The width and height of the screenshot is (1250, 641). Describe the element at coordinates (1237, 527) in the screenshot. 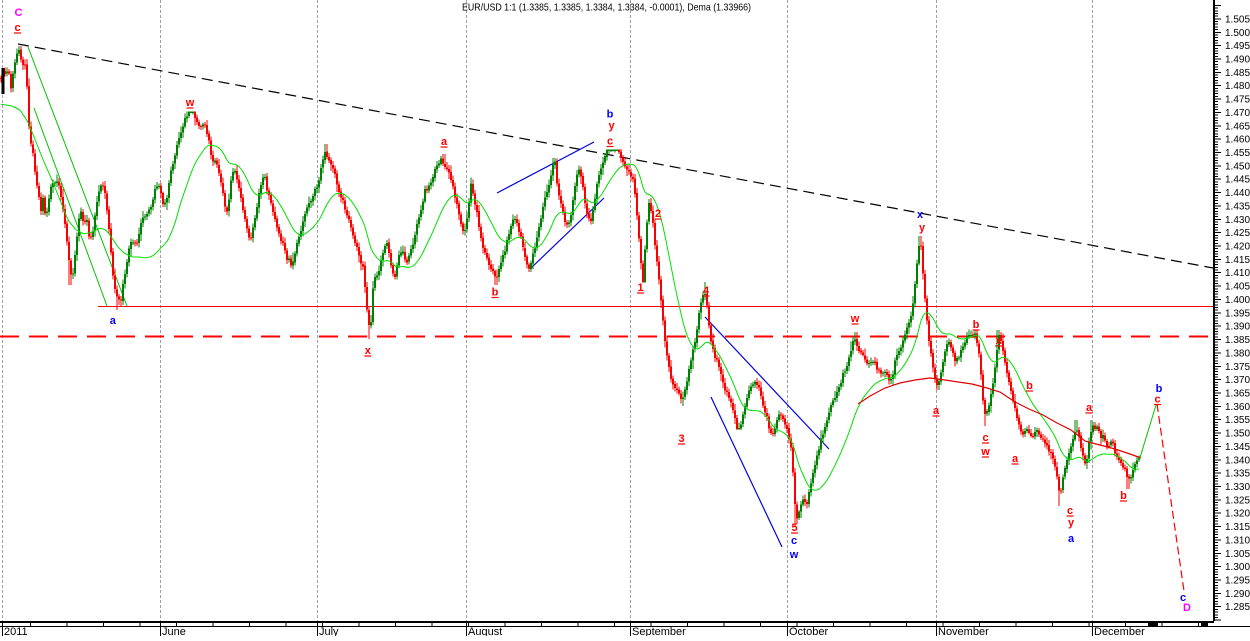

I see `svg-text: 1.315` at that location.